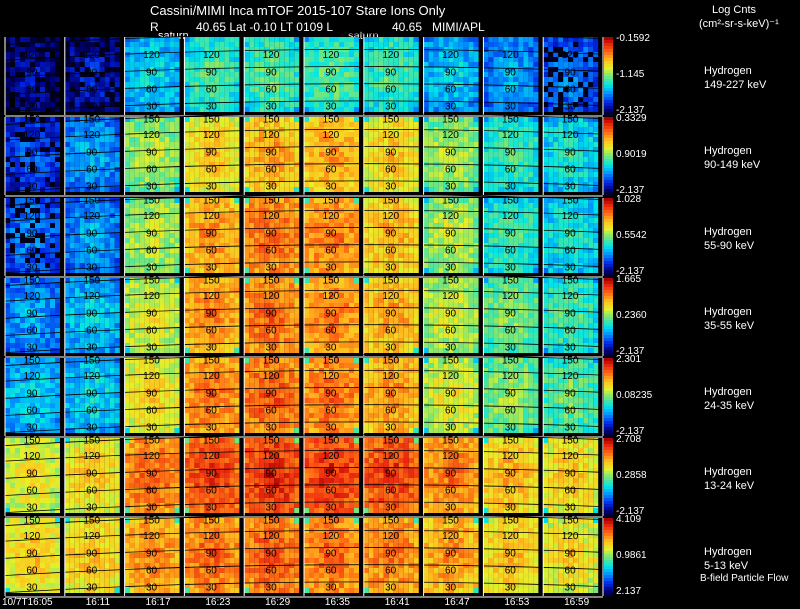  I want to click on subline-r: R, so click(154, 27).